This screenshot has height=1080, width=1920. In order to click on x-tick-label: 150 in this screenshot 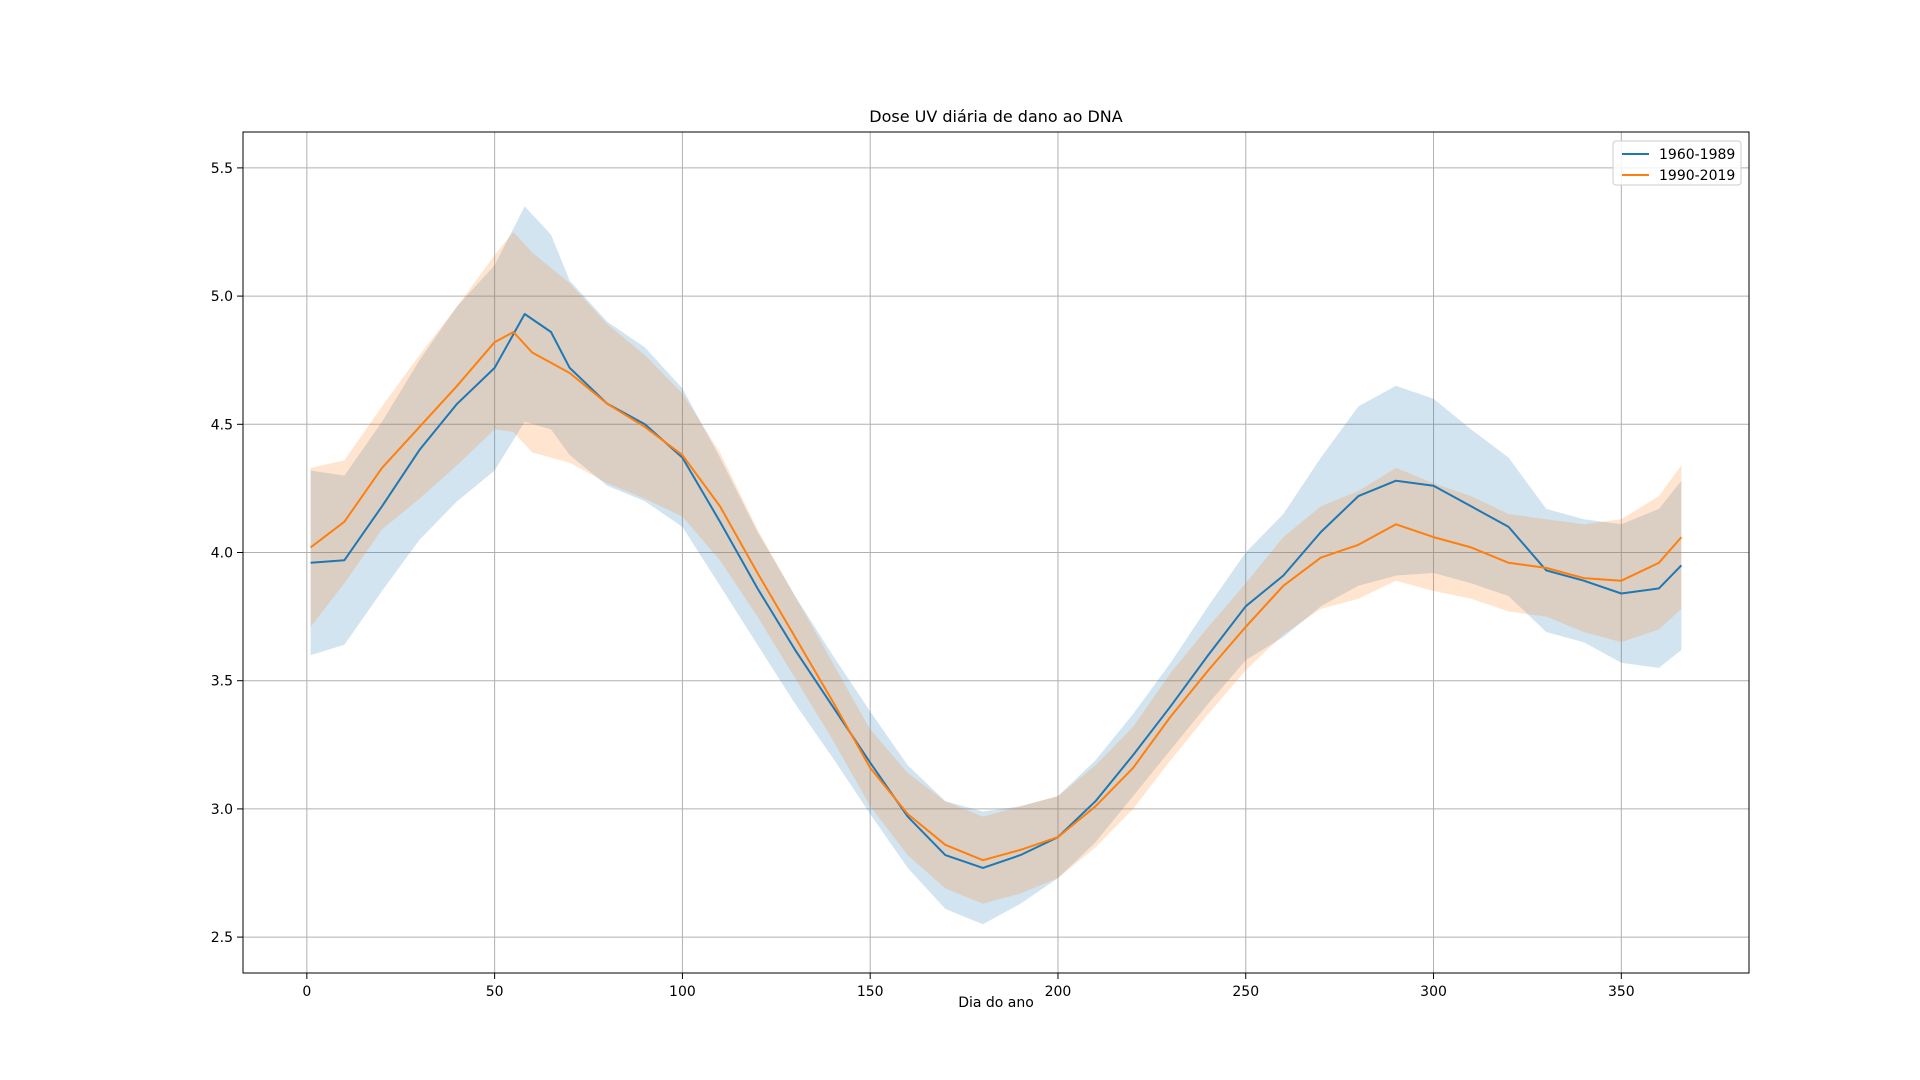, I will do `click(870, 992)`.